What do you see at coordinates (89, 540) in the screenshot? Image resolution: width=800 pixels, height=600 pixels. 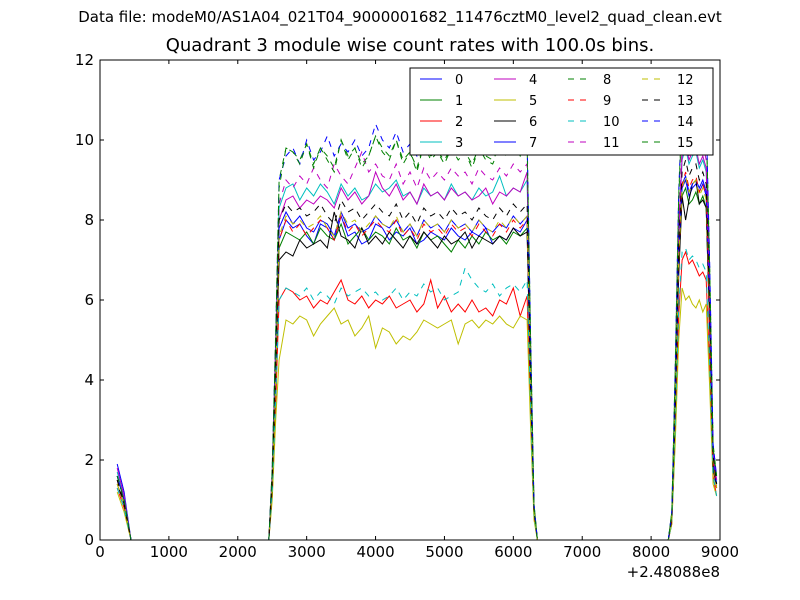 I see `y-tick-label: 0` at bounding box center [89, 540].